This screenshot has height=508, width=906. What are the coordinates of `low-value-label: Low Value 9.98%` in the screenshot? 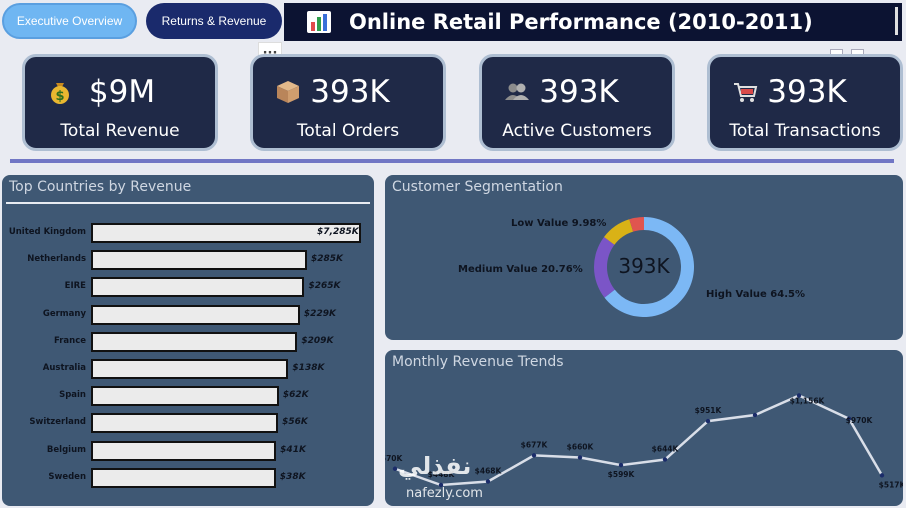 It's located at (559, 223).